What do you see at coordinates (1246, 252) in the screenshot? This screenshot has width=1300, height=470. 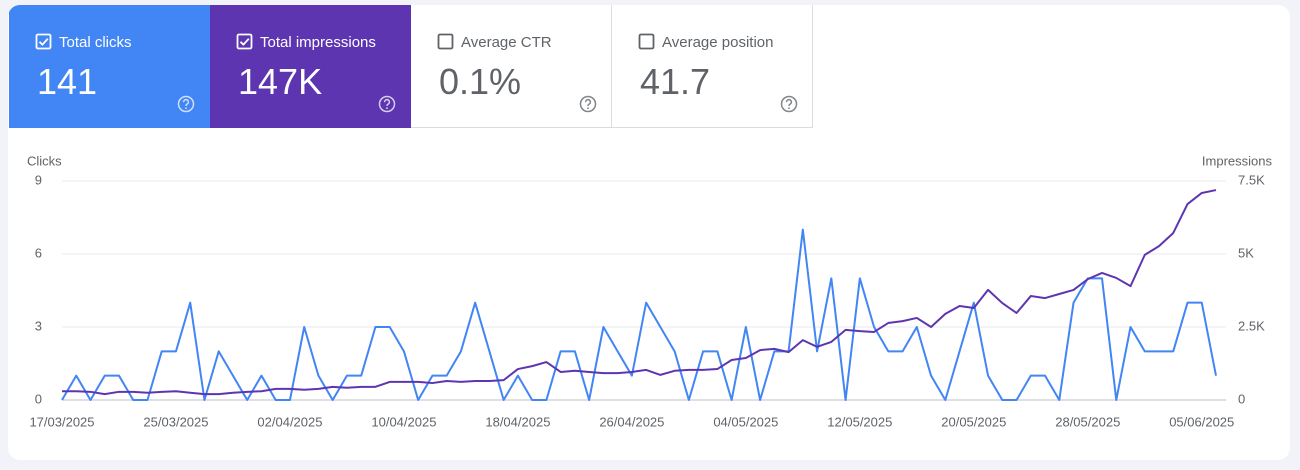 I see `y2-tick-label: 5K` at bounding box center [1246, 252].